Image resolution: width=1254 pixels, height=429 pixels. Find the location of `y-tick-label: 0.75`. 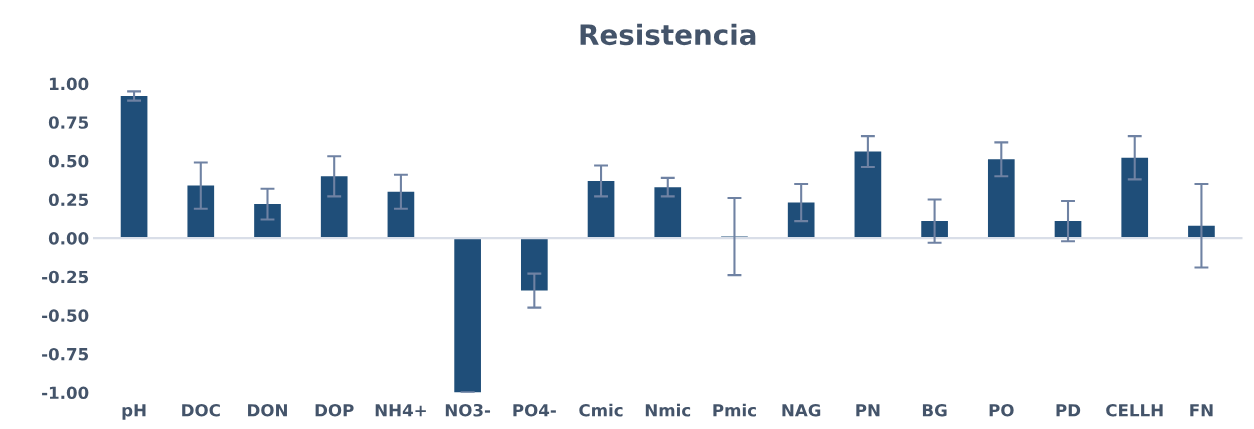

y-tick-label: 0.75 is located at coordinates (68, 122).